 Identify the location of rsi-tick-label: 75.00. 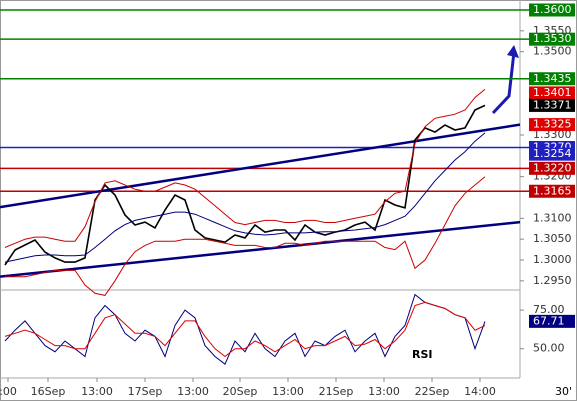
(549, 309).